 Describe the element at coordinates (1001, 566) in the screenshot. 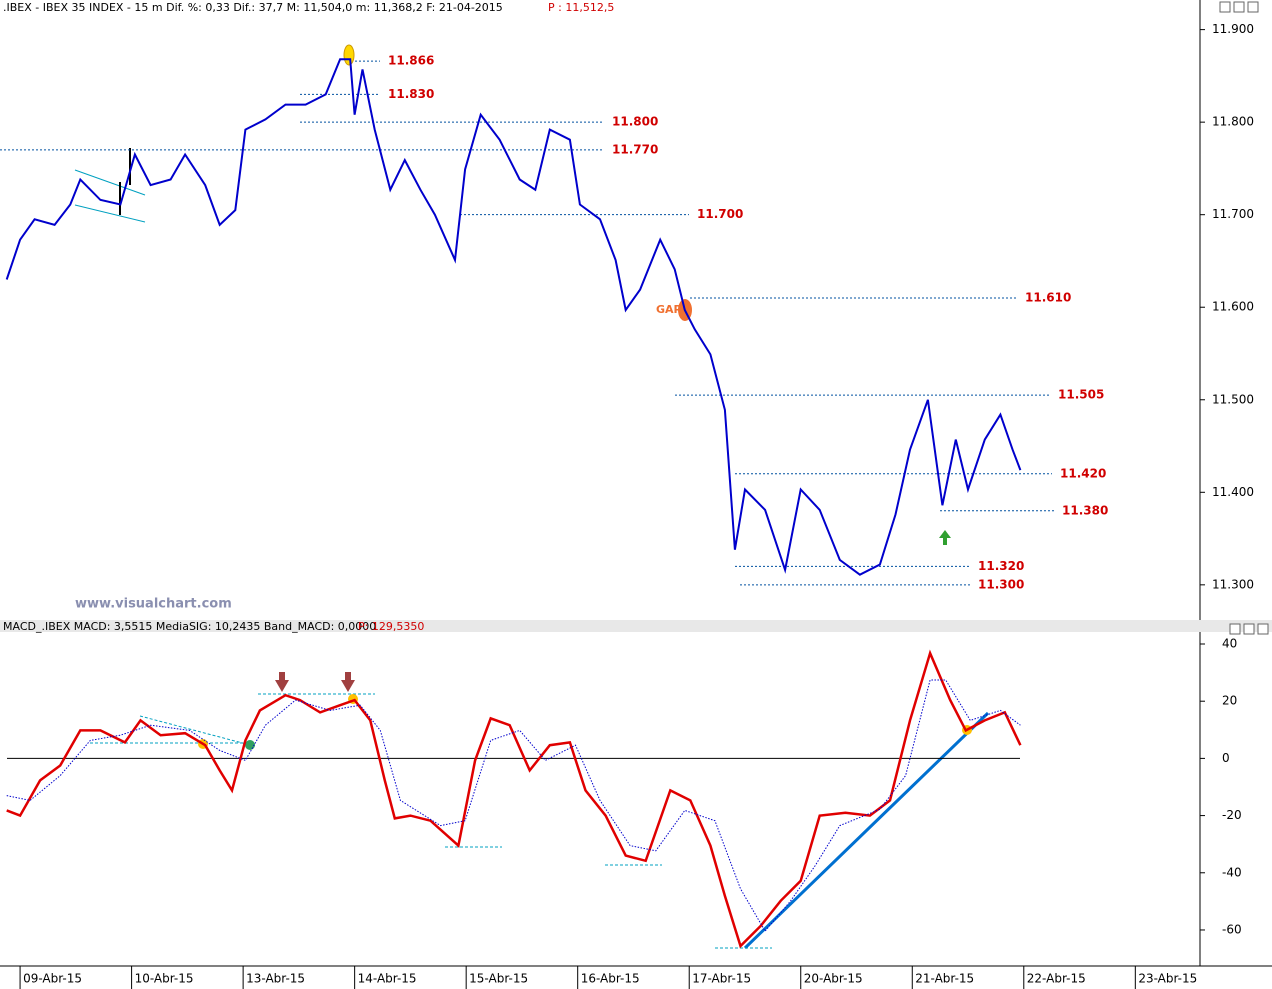

I see `level-label: 11.320` at that location.